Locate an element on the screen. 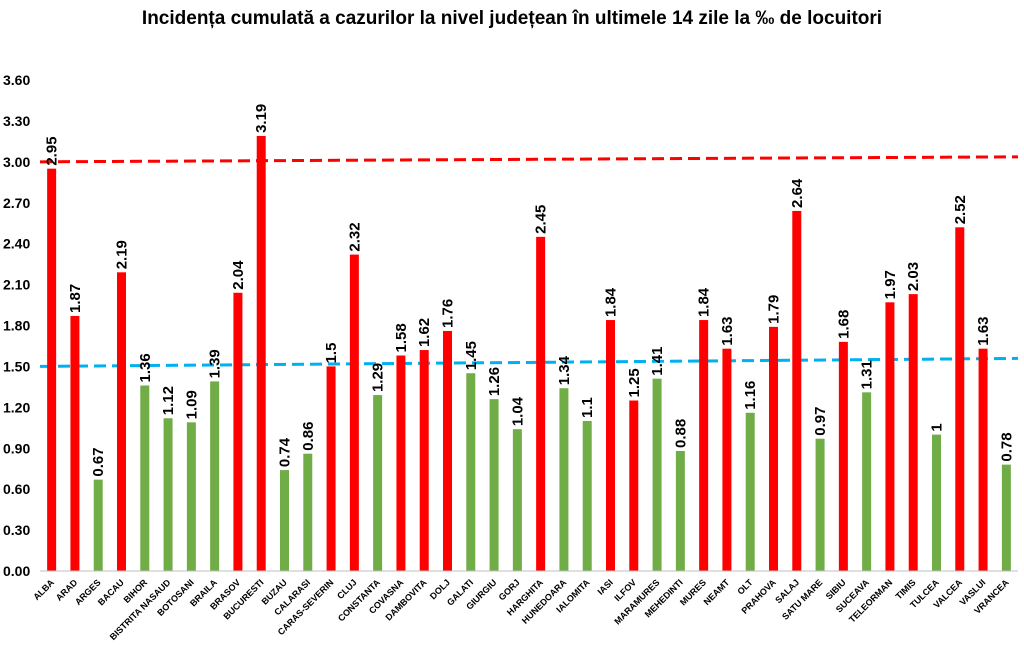 Image resolution: width=1024 pixels, height=648 pixels. data-label: 1.97 is located at coordinates (890, 284).